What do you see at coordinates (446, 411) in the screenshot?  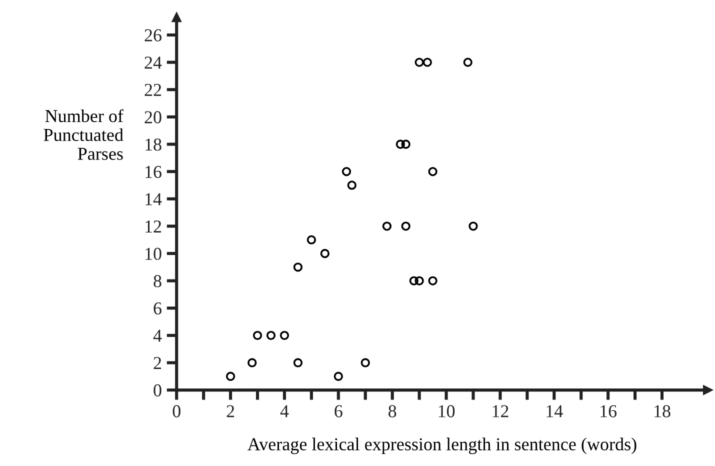 I see `x-tick-label: 10` at bounding box center [446, 411].